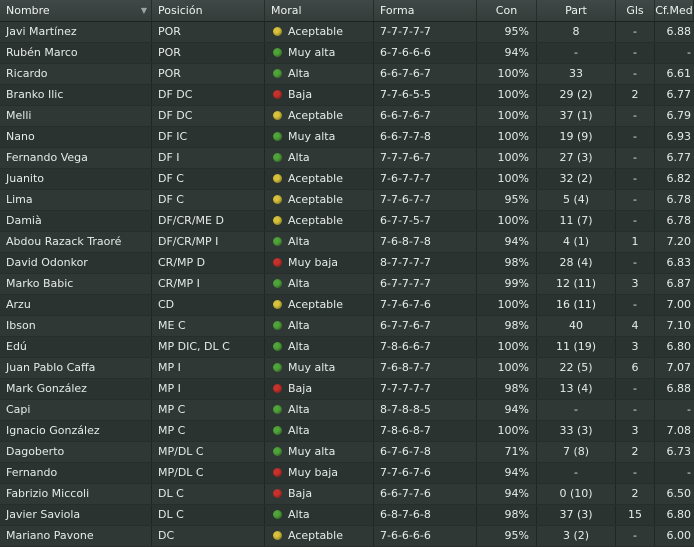  What do you see at coordinates (76, 74) in the screenshot?
I see `player-name: Ricardo` at bounding box center [76, 74].